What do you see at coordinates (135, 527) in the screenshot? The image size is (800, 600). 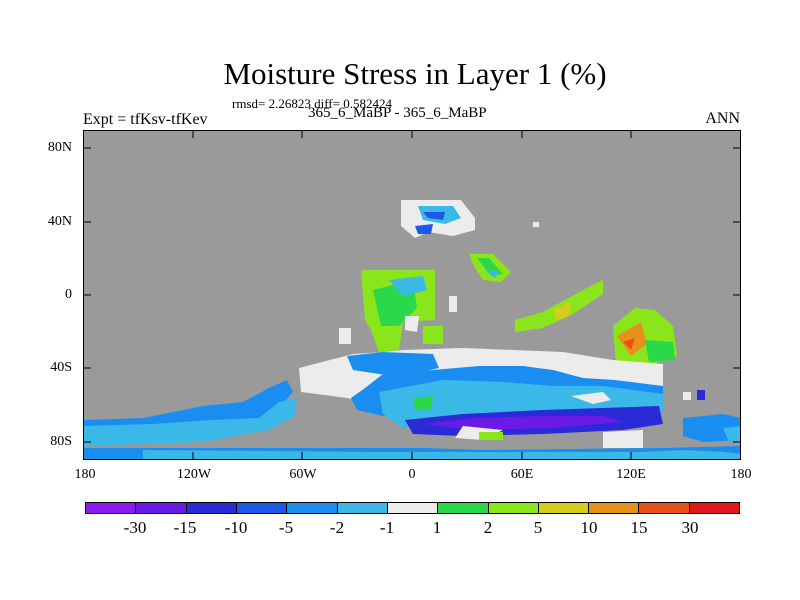 I see `colorbar-label: -30` at bounding box center [135, 527].